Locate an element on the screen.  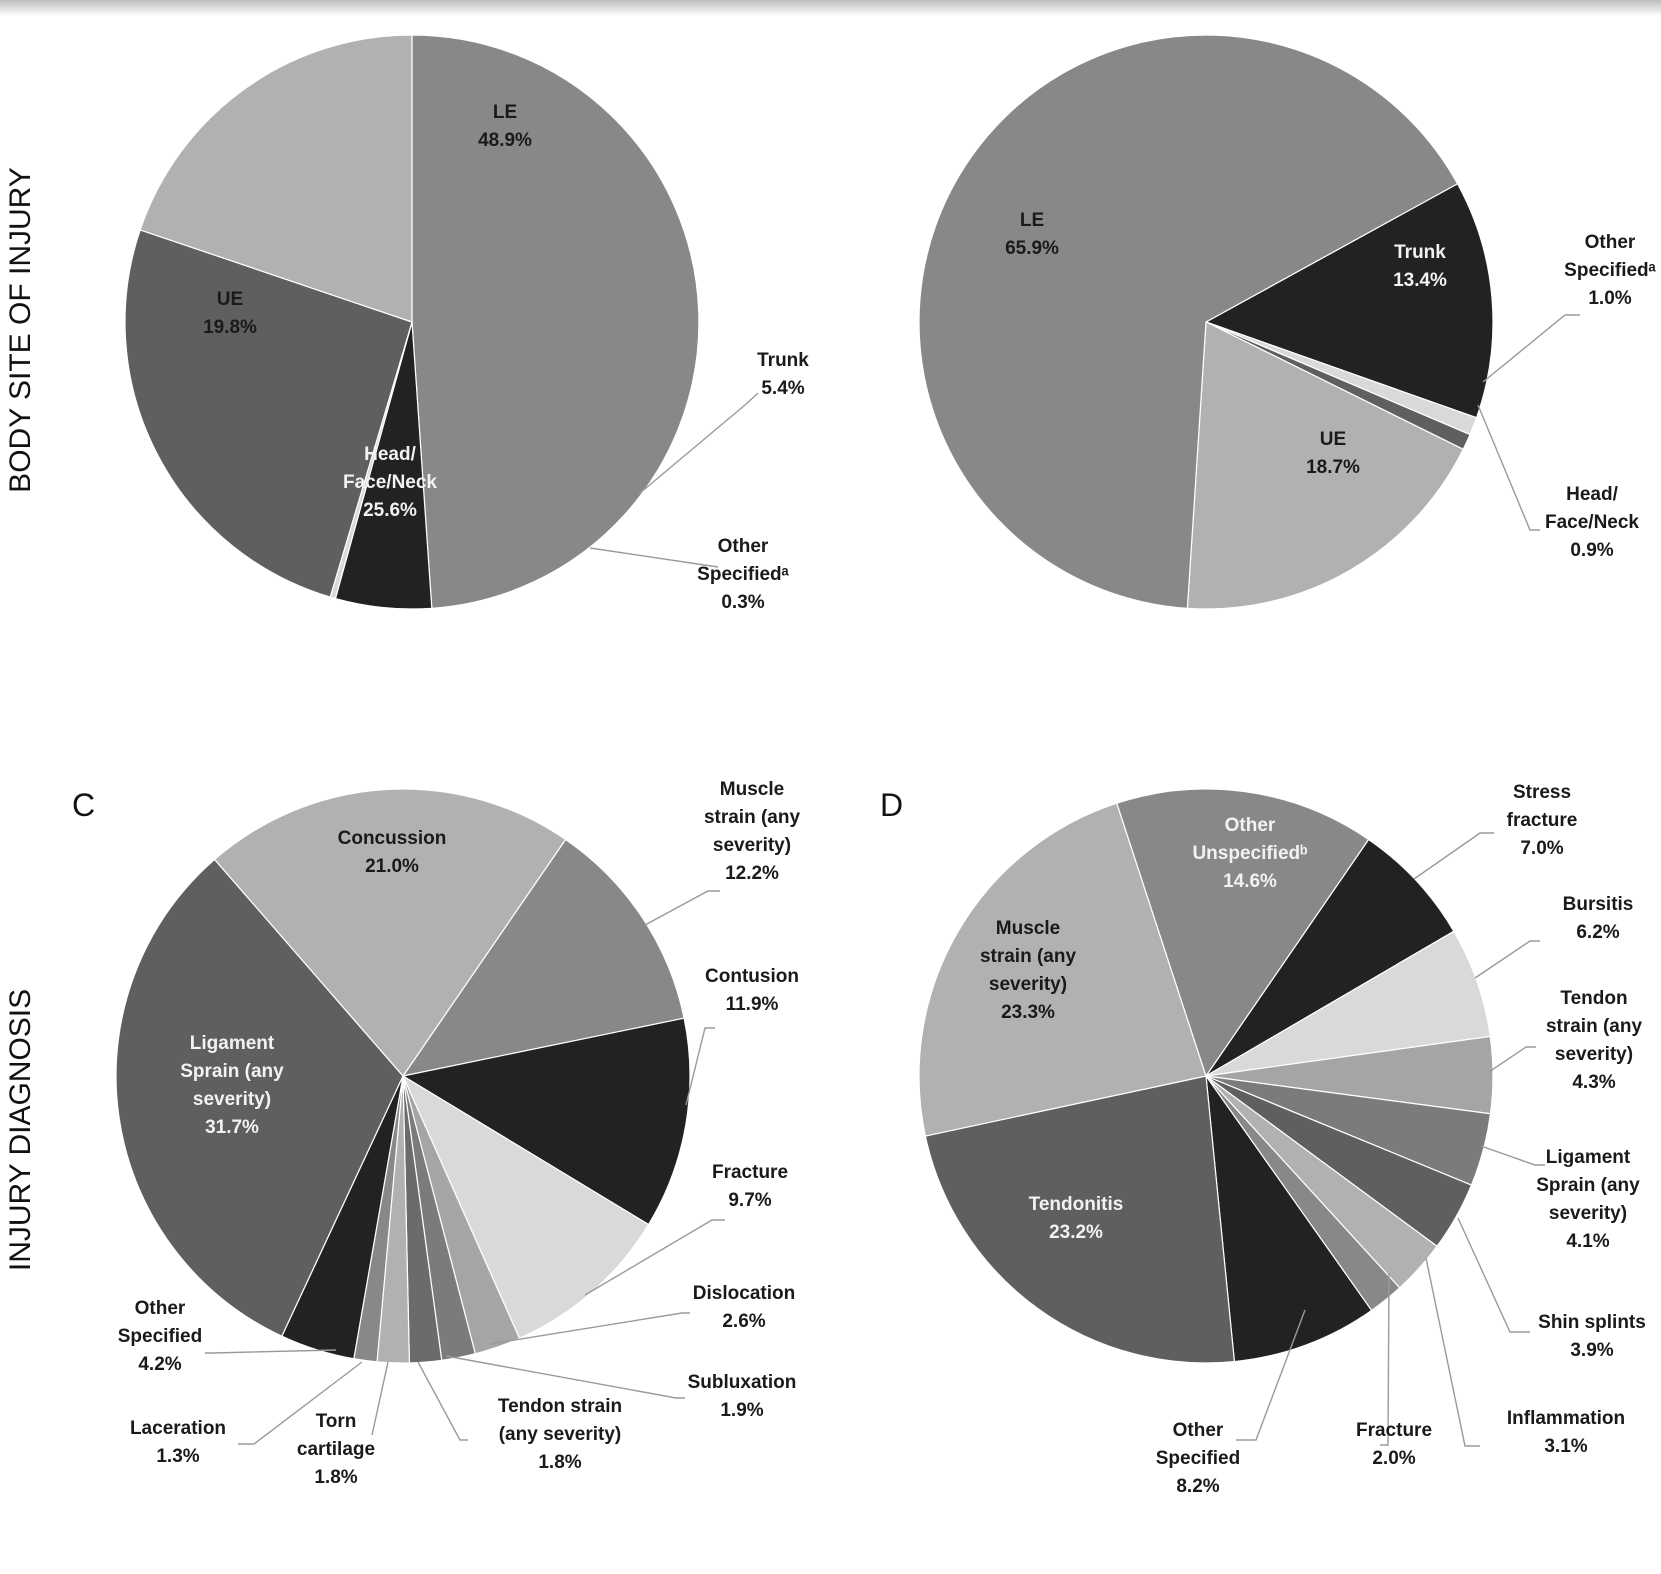
slice-label-3-8: Tendonitis 23.2% is located at coordinates (1076, 1218).